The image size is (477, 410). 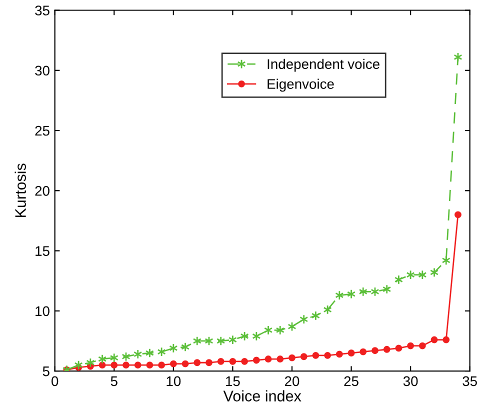 I want to click on x-tick-label: 10, so click(x=173, y=381).